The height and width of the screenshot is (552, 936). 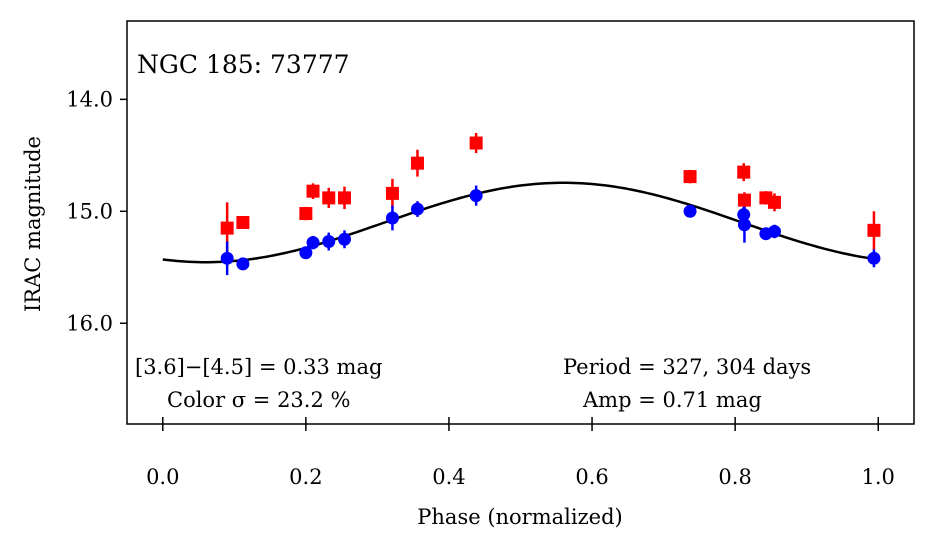 I want to click on y-tick-label: 15.0, so click(x=89, y=211).